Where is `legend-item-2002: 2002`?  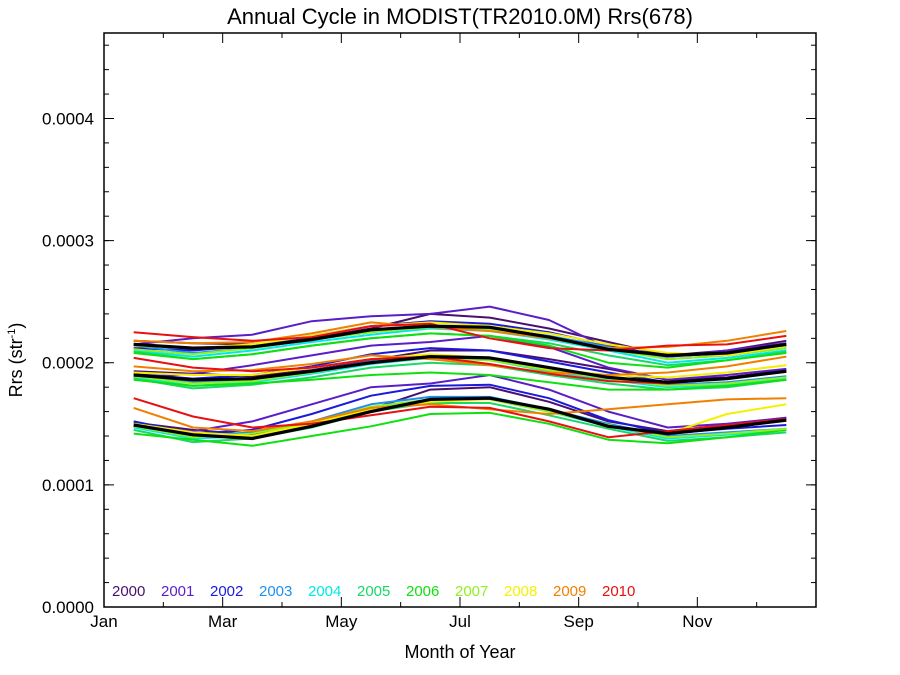 legend-item-2002: 2002 is located at coordinates (226, 591).